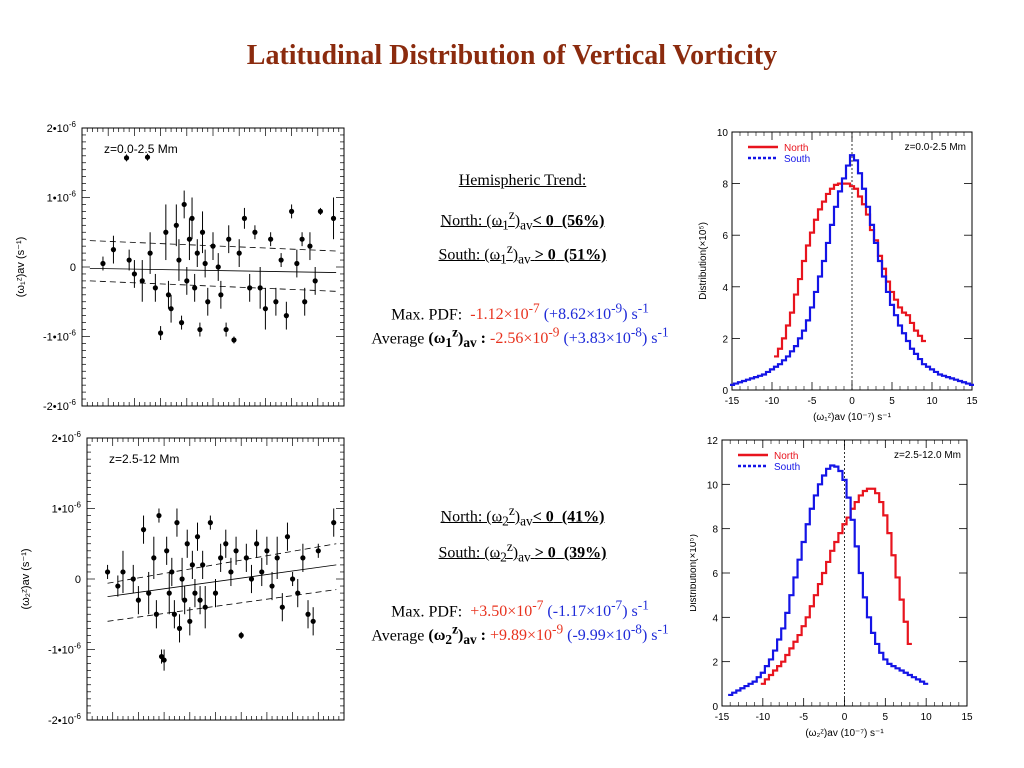 The height and width of the screenshot is (768, 1024). Describe the element at coordinates (927, 455) in the screenshot. I see `chart-annotation: z=2.5-12.0 Mm` at that location.